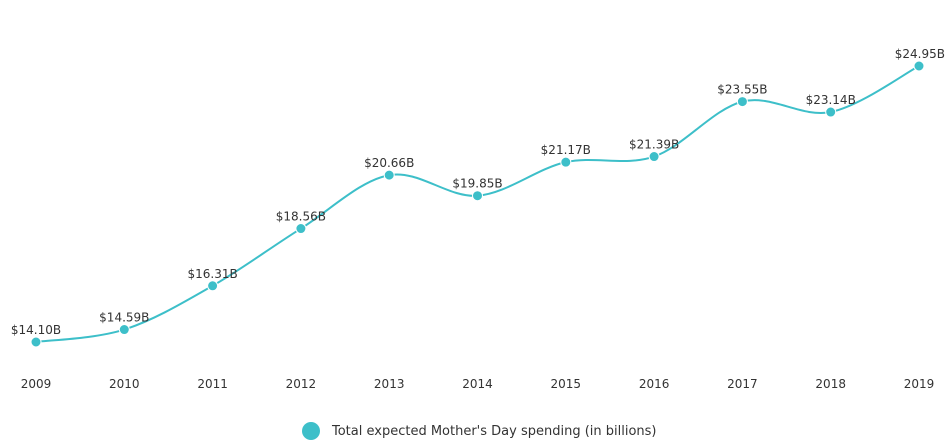  What do you see at coordinates (212, 384) in the screenshot?
I see `x-tick-label-2011: 2011` at bounding box center [212, 384].